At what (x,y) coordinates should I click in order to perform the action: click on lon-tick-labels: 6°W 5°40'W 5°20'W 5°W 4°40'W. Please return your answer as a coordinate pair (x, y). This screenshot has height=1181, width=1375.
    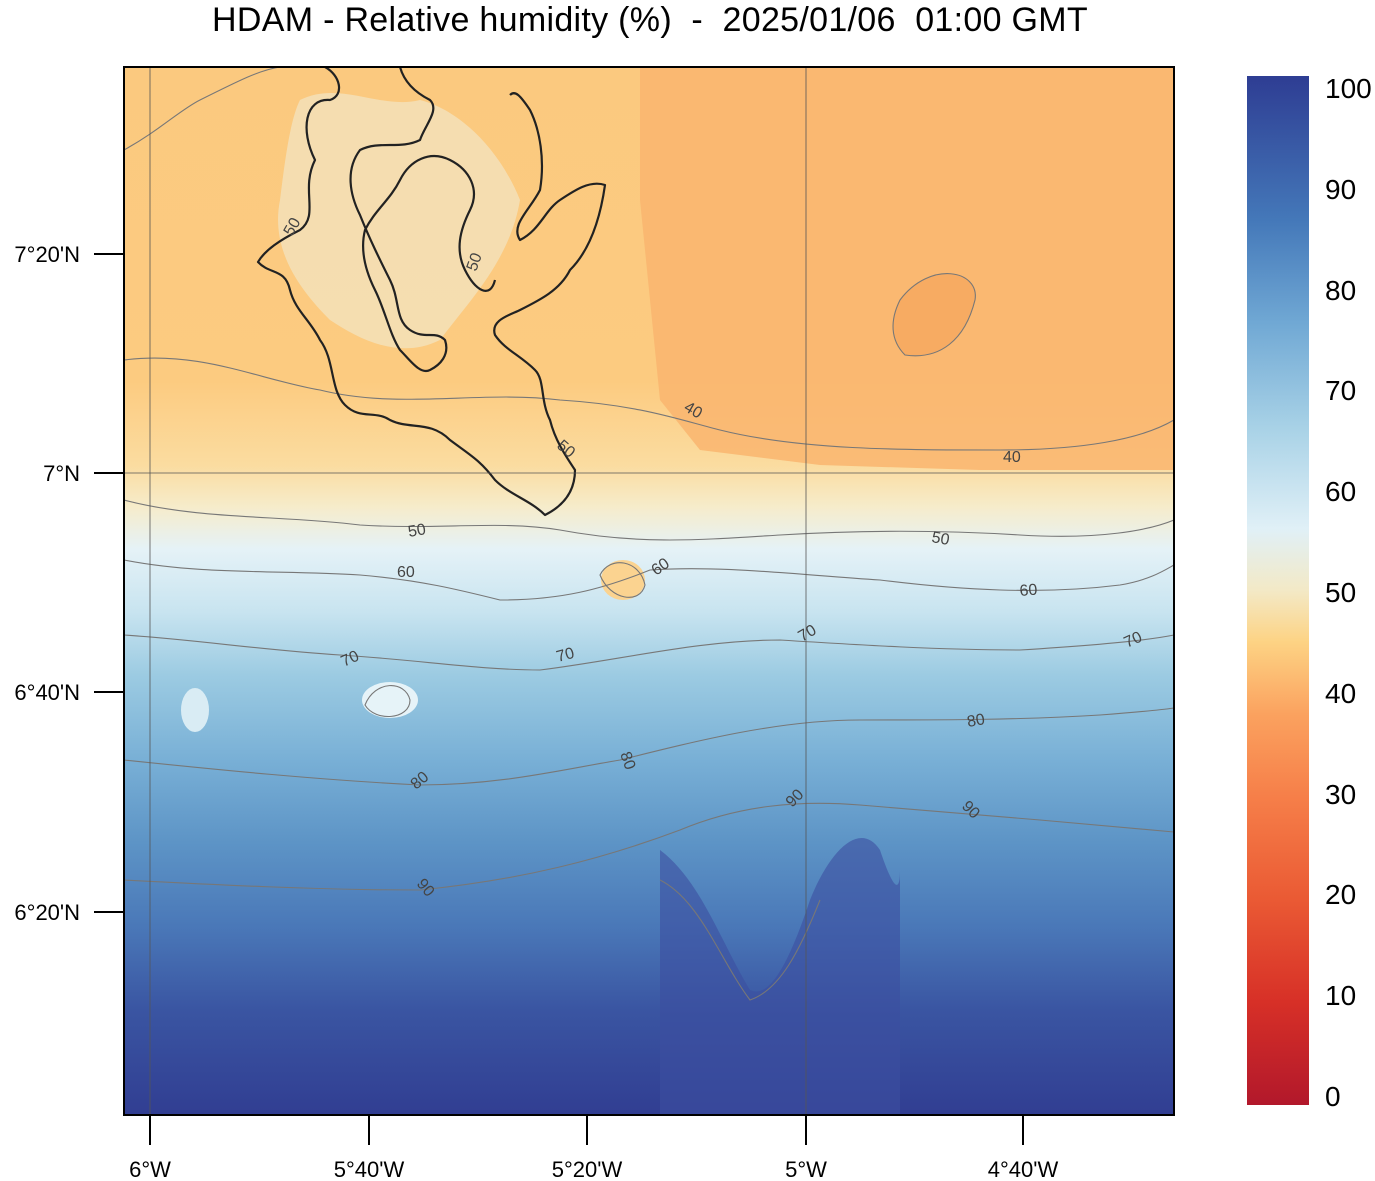
    Looking at the image, I should click on (593, 1169).